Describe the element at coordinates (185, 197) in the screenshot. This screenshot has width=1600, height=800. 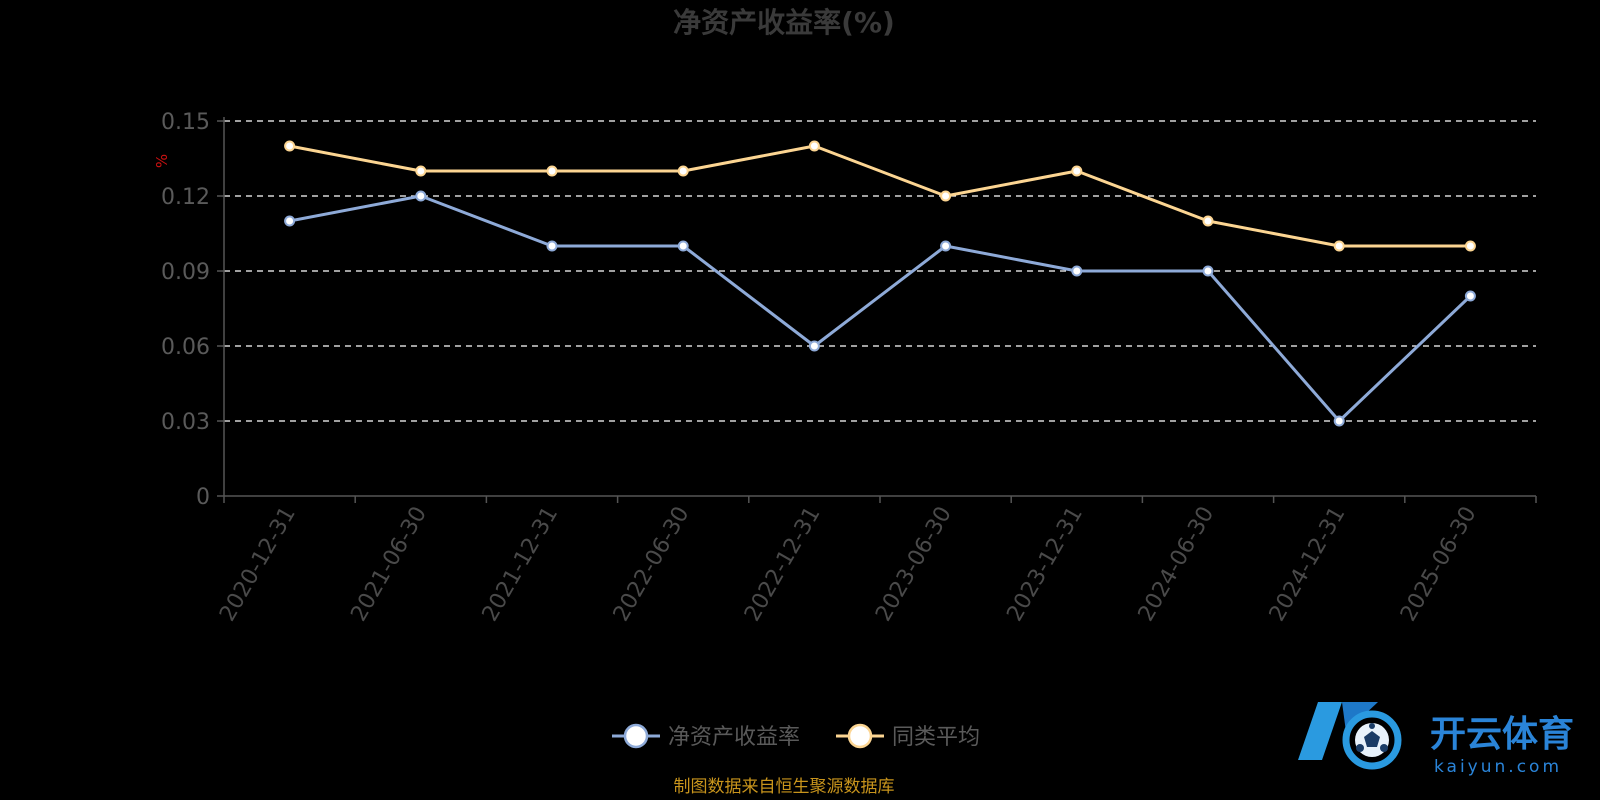
I see `y-tick-label: 0.12` at that location.